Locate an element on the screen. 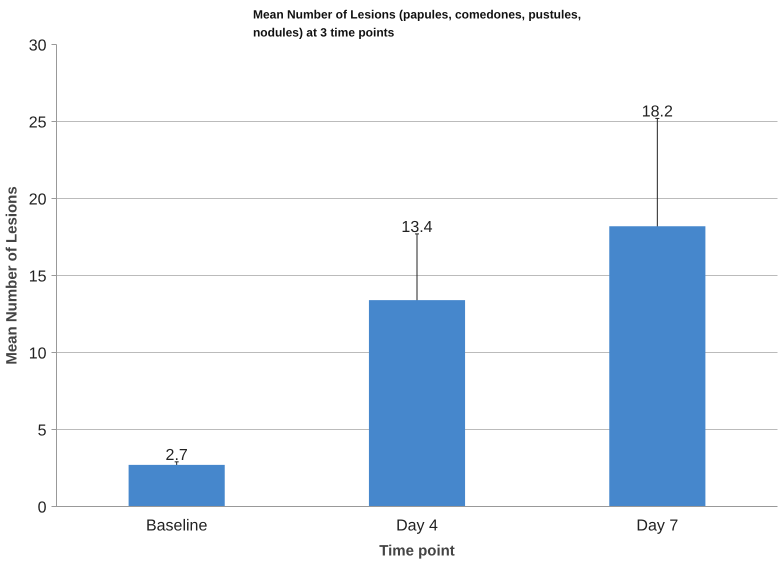  y-tick-label: 10 is located at coordinates (37, 354).